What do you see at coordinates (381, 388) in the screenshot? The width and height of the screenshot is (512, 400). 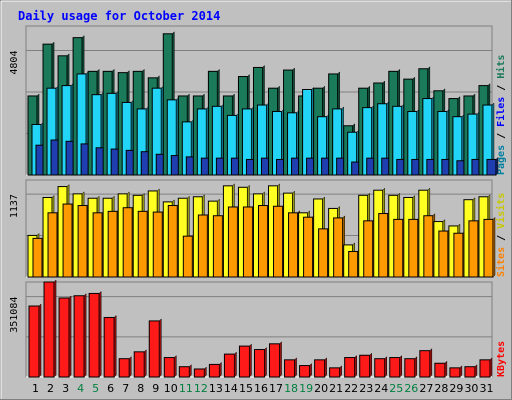 I see `x-tick-label-day-24: 24` at bounding box center [381, 388].